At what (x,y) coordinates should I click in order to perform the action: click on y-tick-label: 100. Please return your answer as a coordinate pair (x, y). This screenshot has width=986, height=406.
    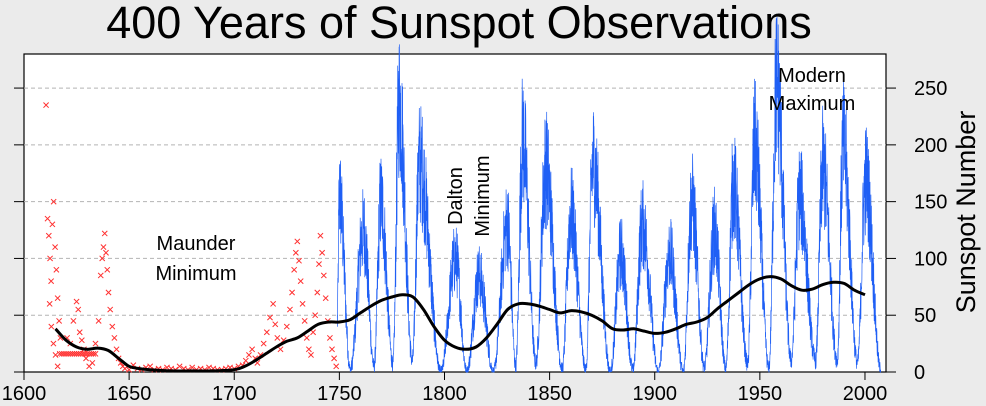
    Looking at the image, I should click on (930, 259).